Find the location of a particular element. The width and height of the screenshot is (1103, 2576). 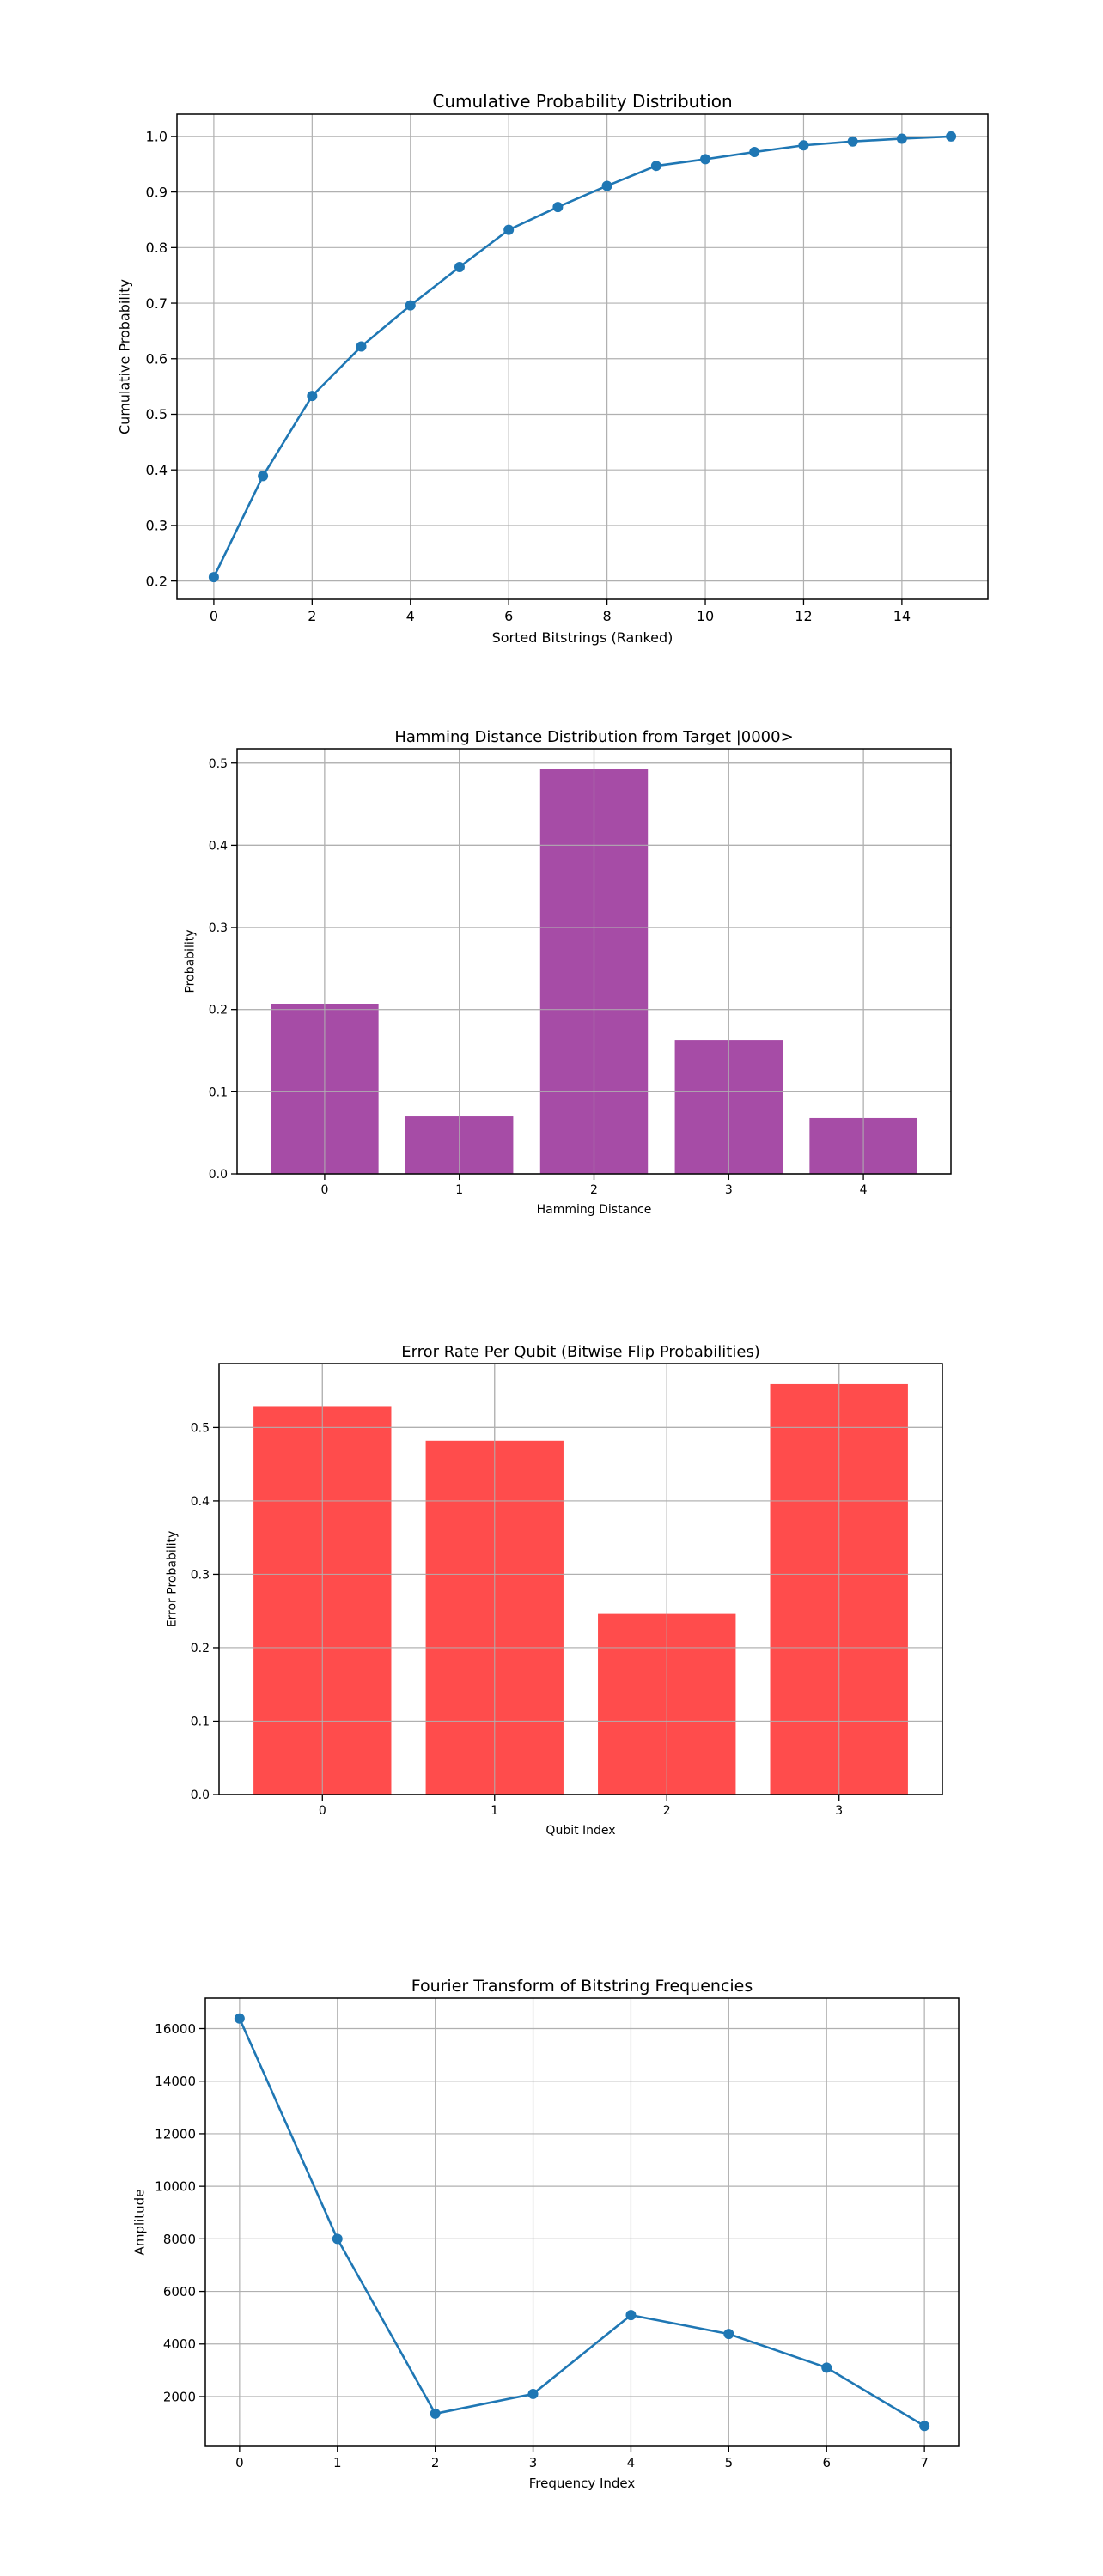

y-tick-label: 0.9 is located at coordinates (157, 192).